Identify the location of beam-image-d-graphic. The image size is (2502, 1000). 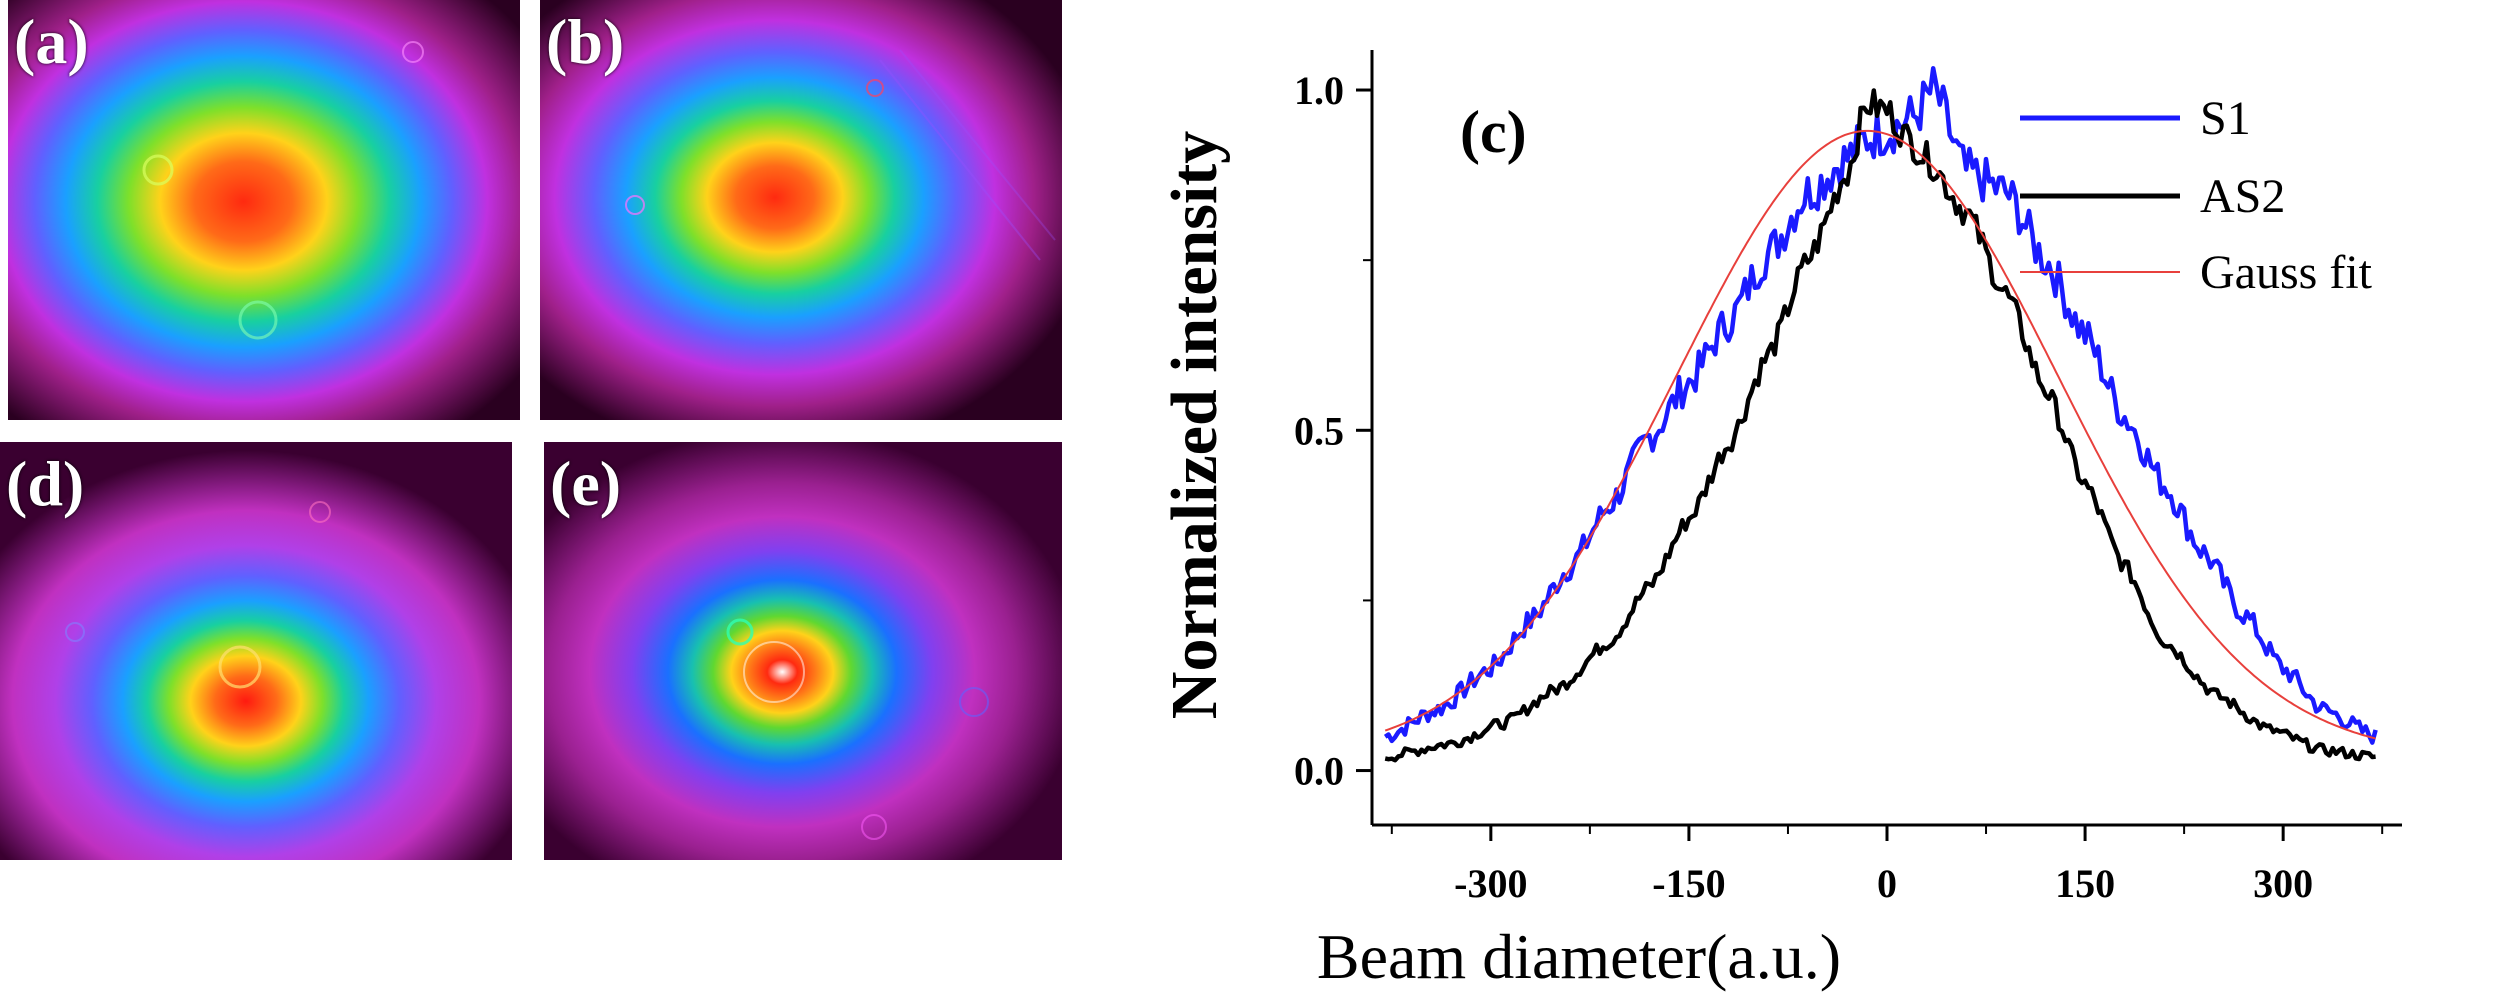
(256, 651).